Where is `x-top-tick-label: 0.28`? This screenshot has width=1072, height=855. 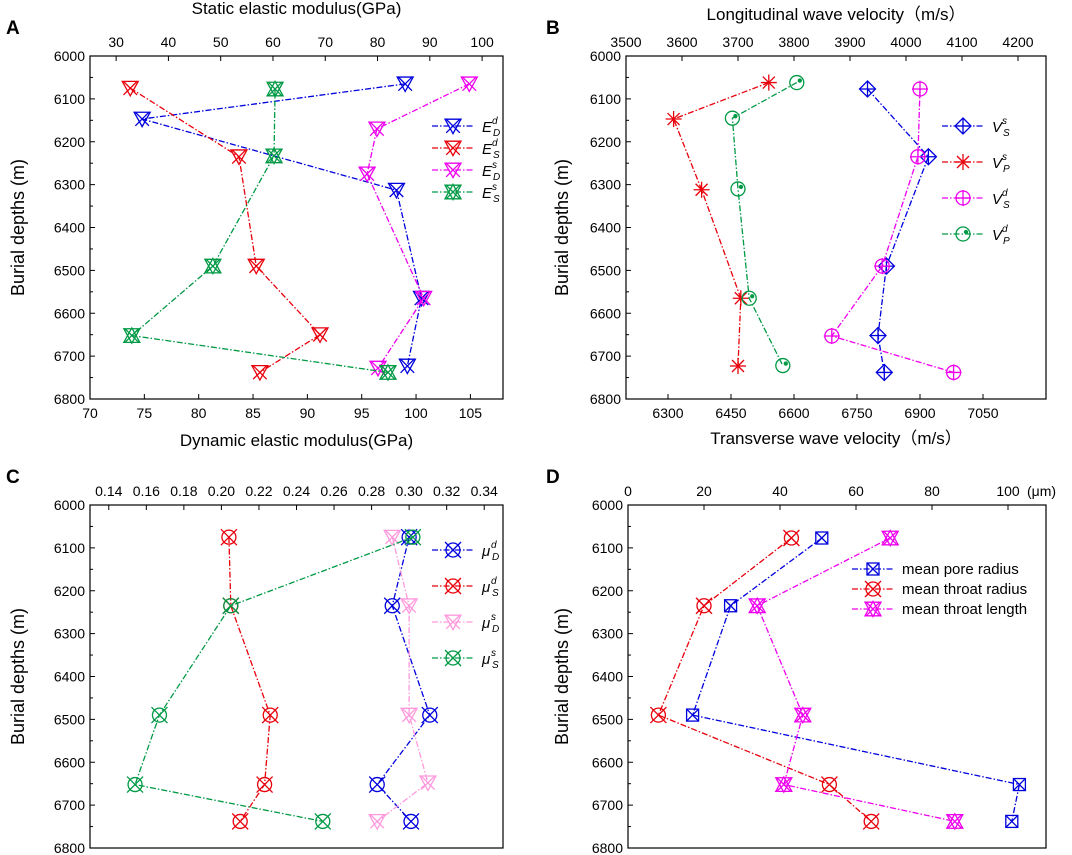 x-top-tick-label: 0.28 is located at coordinates (371, 491).